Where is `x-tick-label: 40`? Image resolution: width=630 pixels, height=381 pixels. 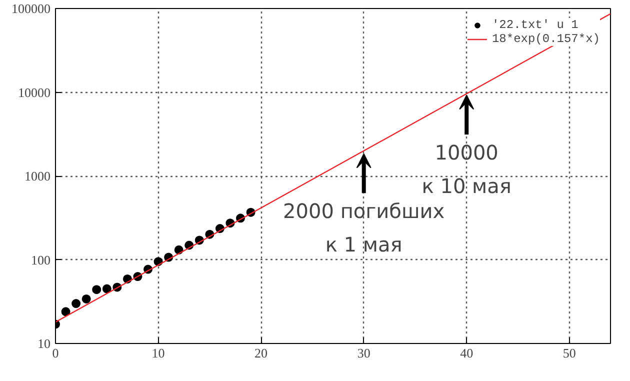
x-tick-label: 40 is located at coordinates (467, 353).